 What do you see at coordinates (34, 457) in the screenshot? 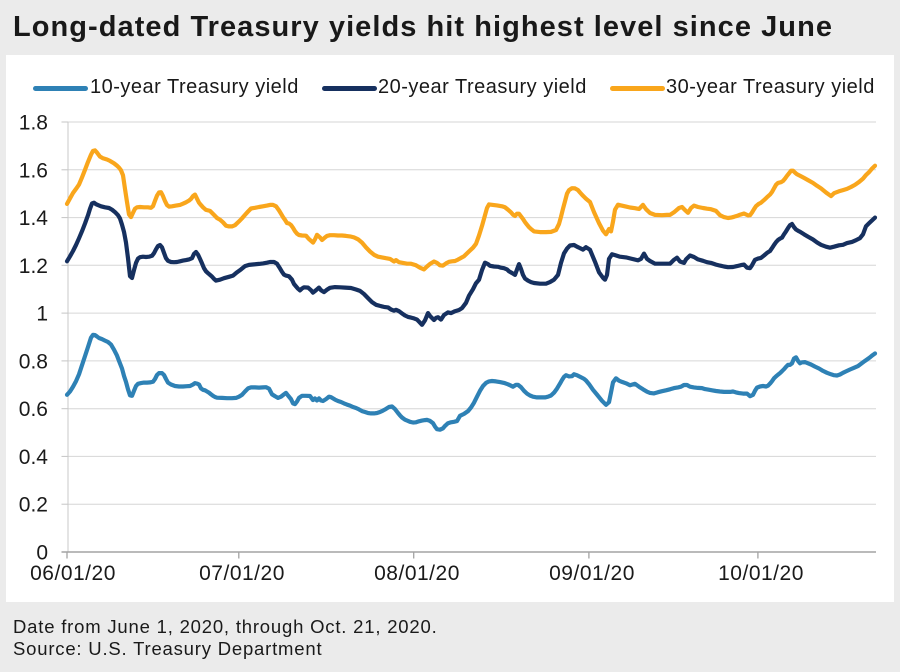
I see `svg-text: 0.4` at bounding box center [34, 457].